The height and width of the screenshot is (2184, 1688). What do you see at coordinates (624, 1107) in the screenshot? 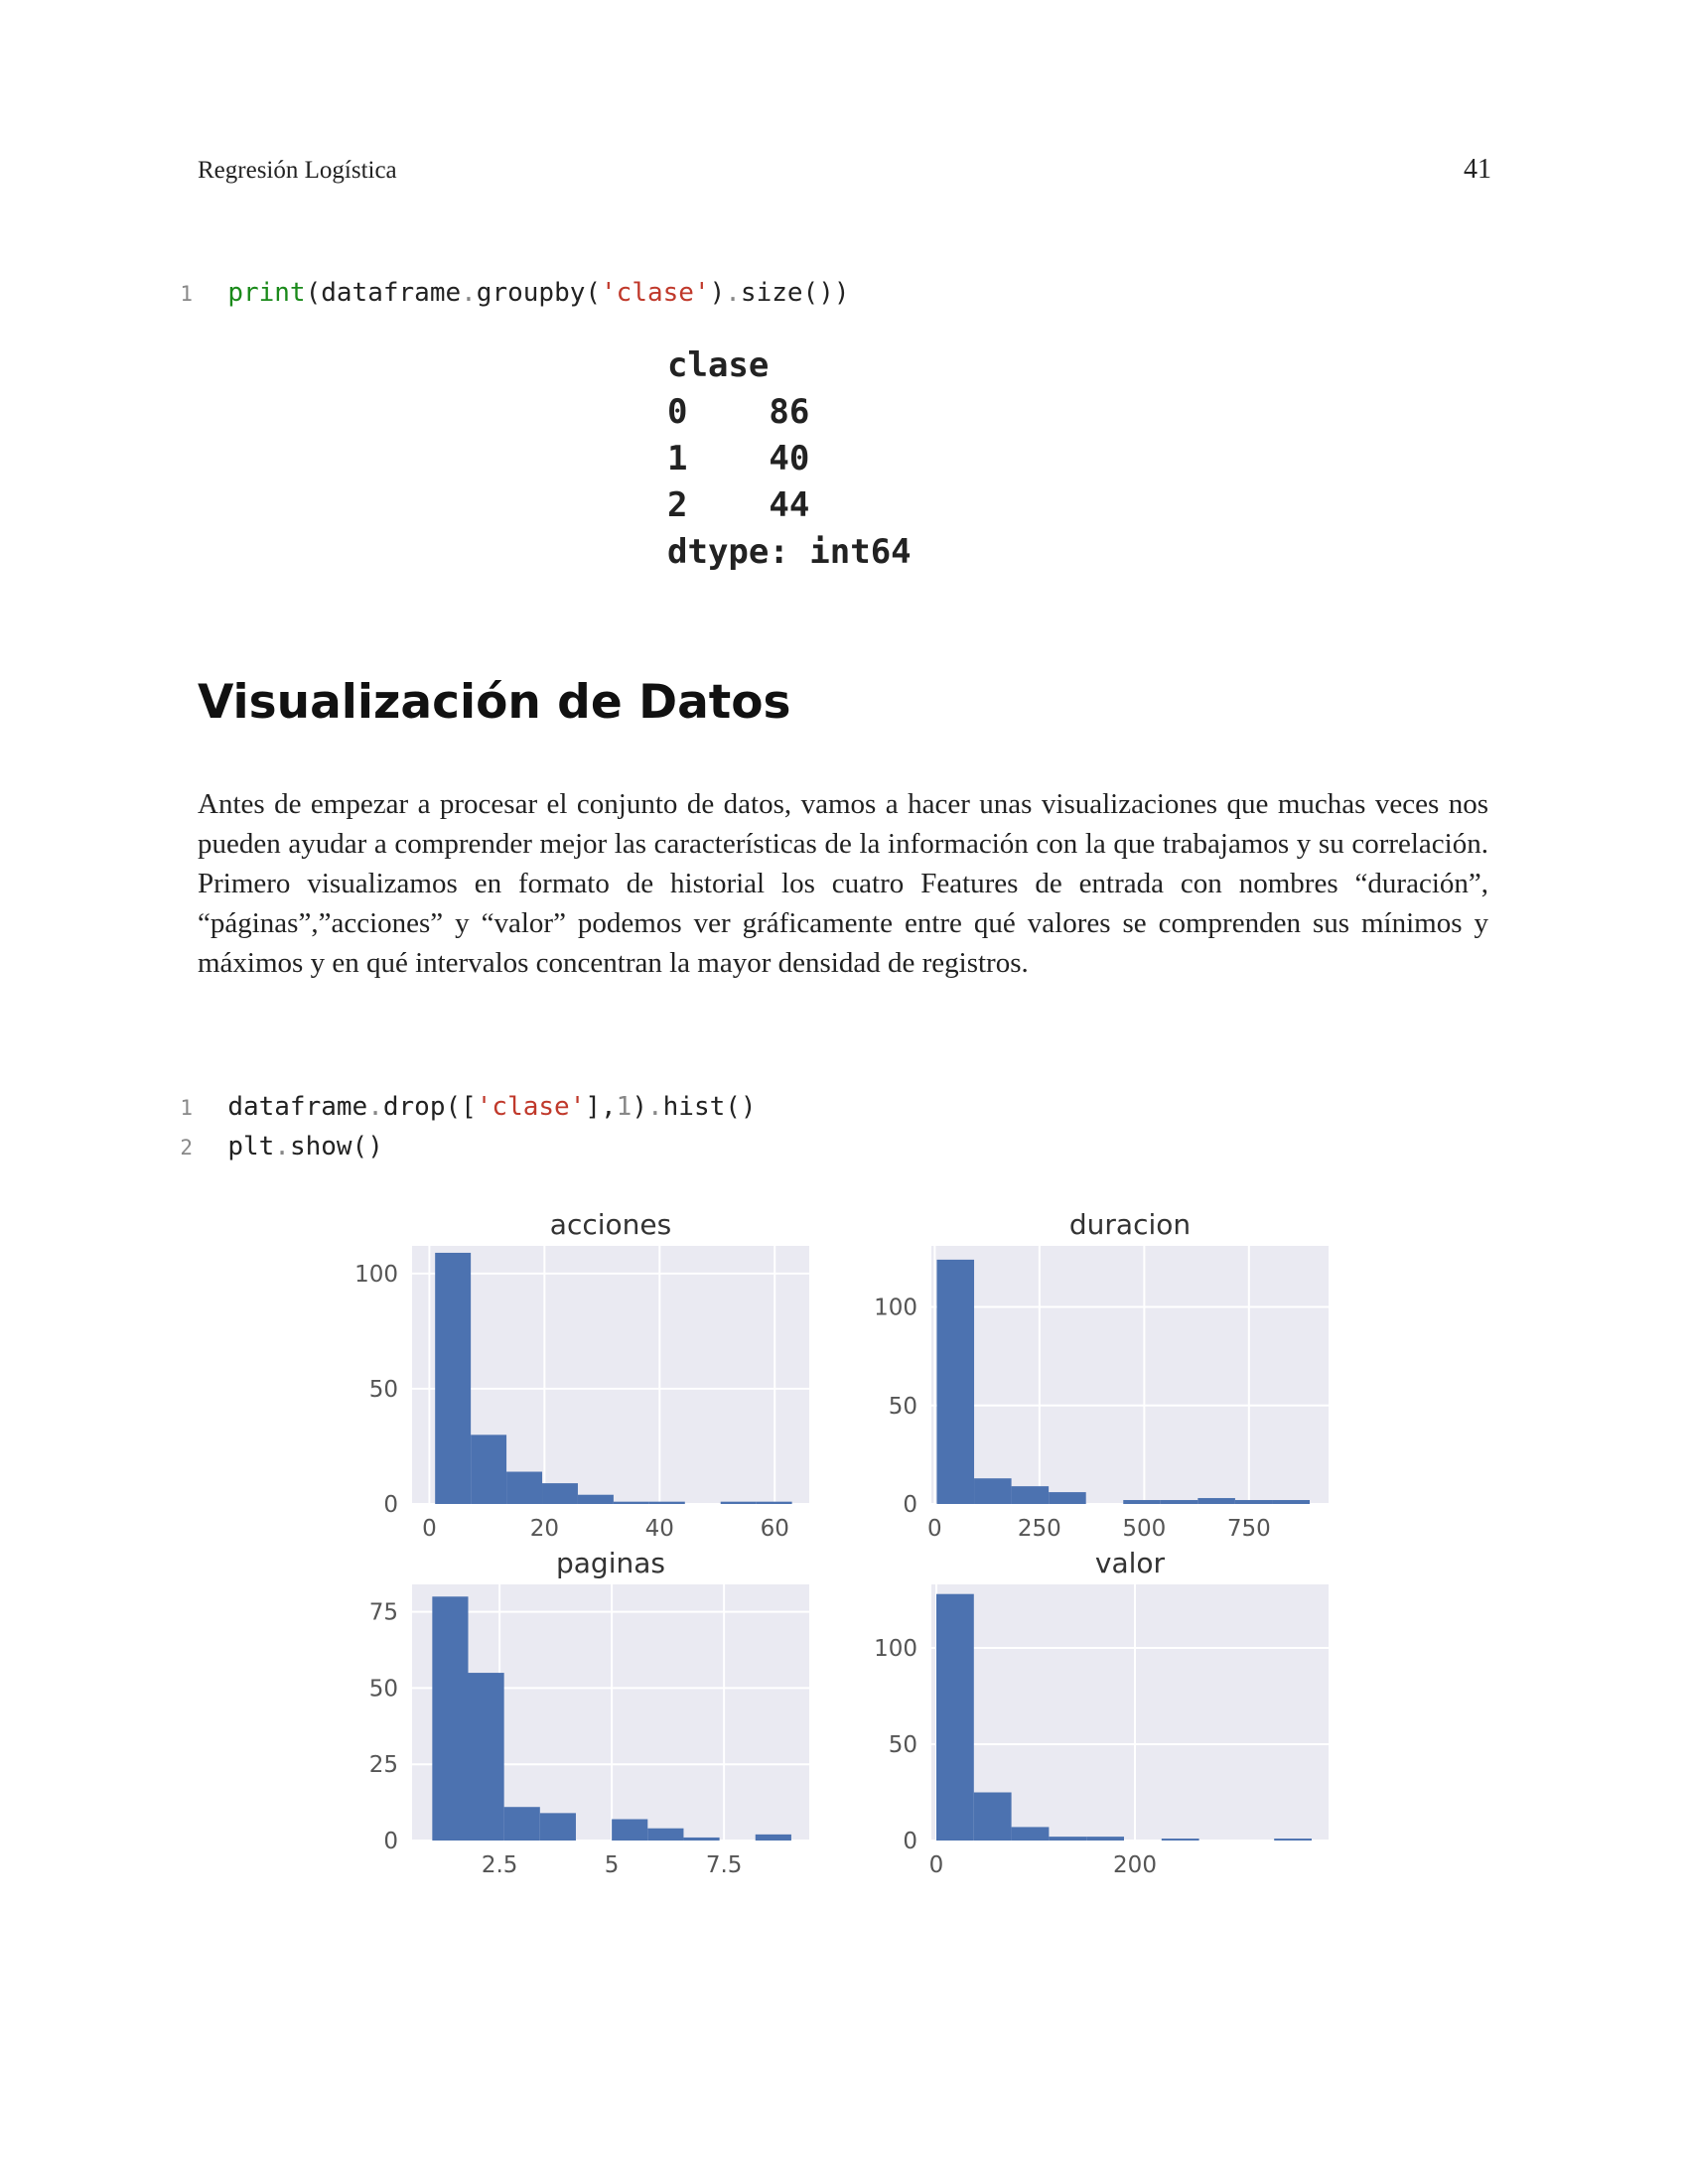
I see `code-token: 1` at bounding box center [624, 1107].